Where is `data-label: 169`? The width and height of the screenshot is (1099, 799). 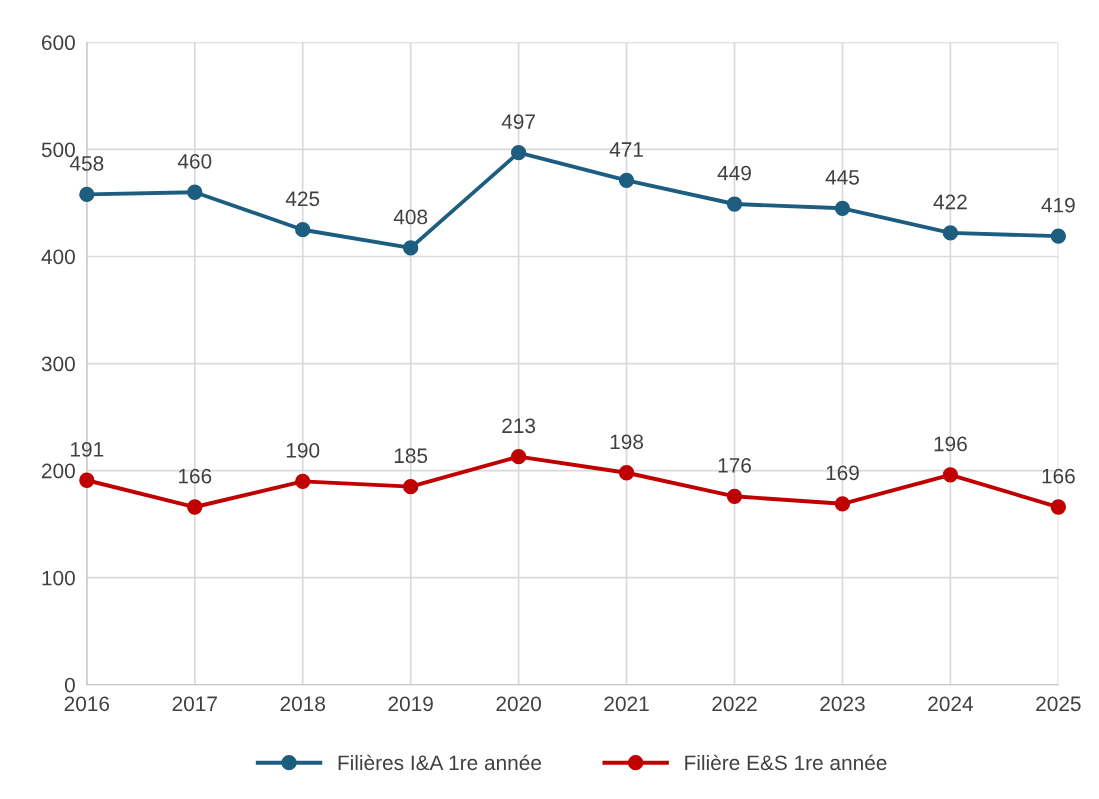 data-label: 169 is located at coordinates (842, 473).